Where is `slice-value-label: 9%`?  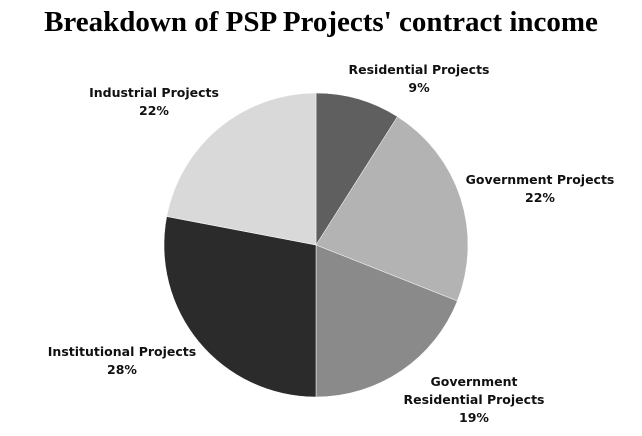 slice-value-label: 9% is located at coordinates (419, 87).